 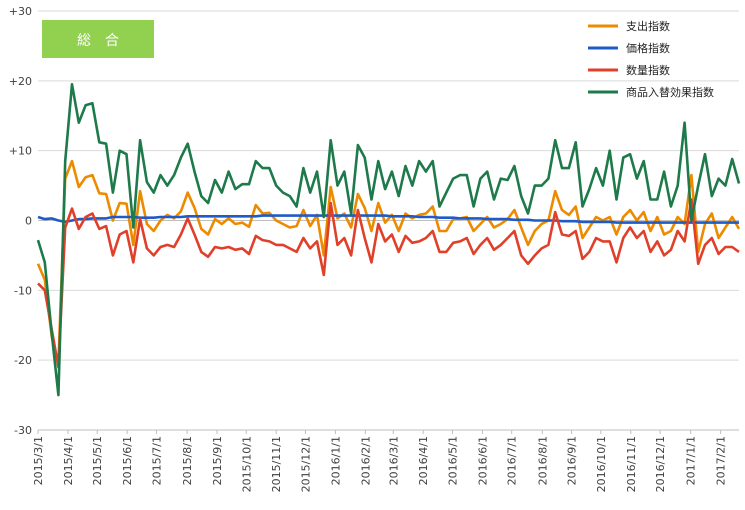 I want to click on x-tick-label: 2016/2/1, so click(x=365, y=460).